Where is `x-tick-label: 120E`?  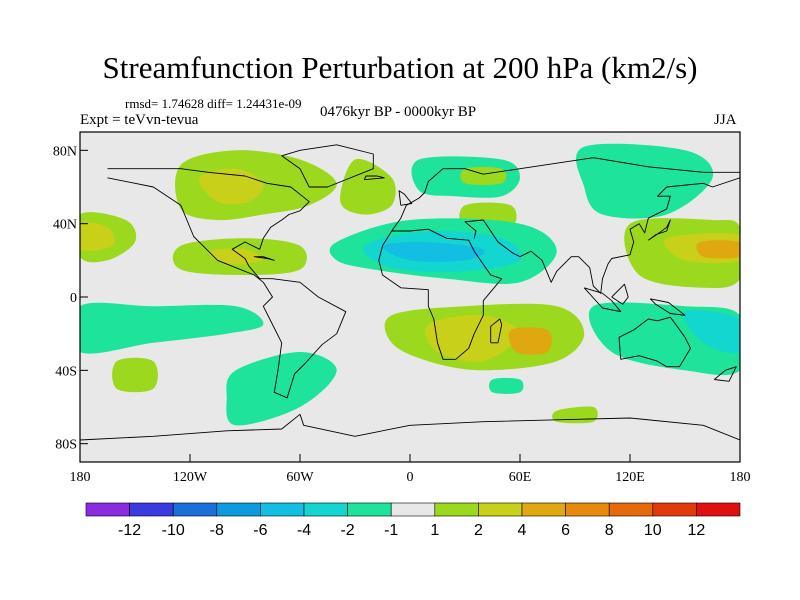
x-tick-label: 120E is located at coordinates (630, 477).